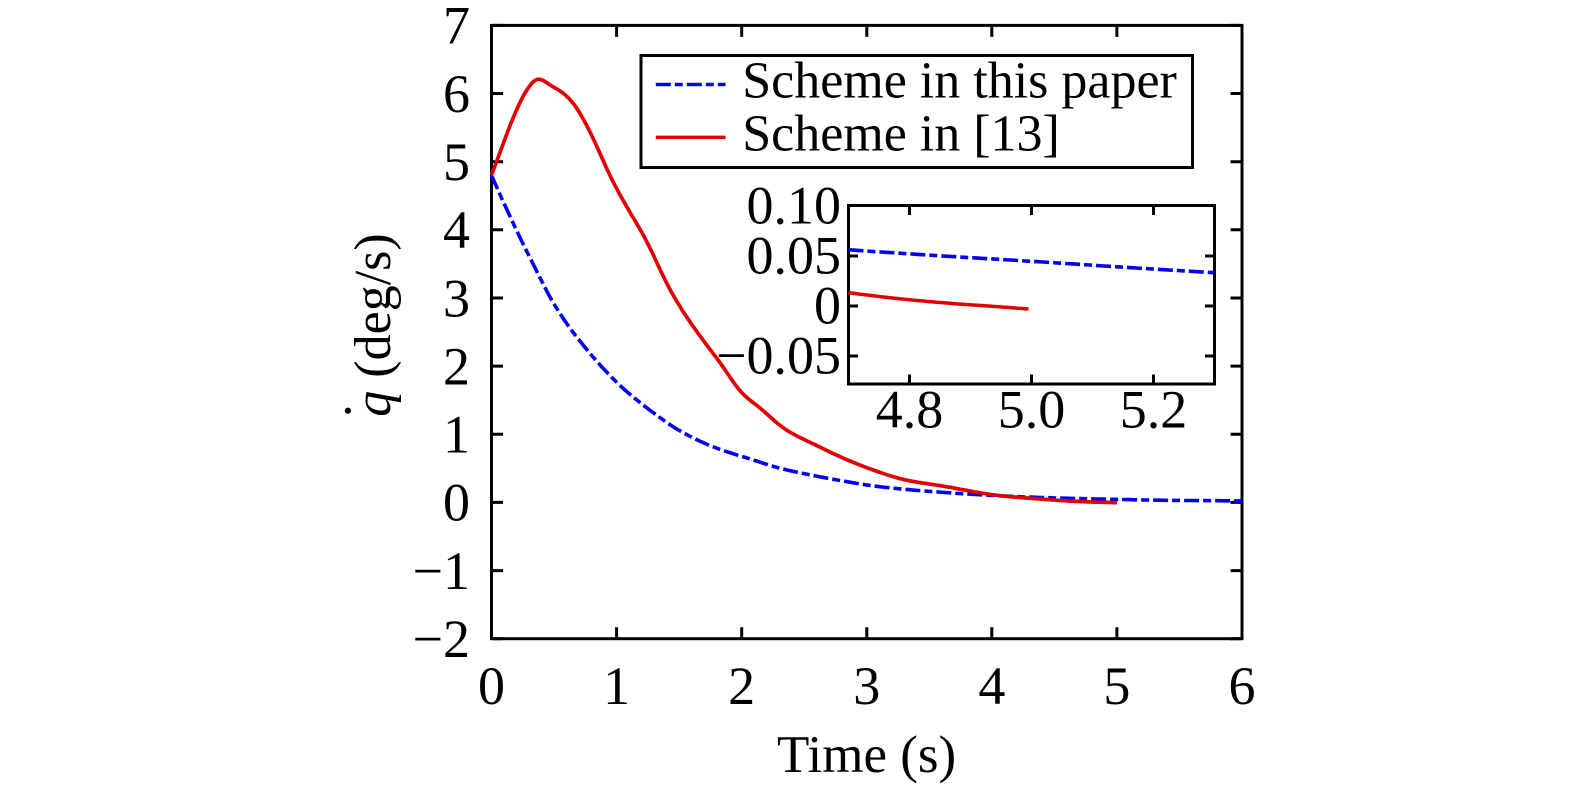  What do you see at coordinates (778, 356) in the screenshot?
I see `svg-text: −0.05` at bounding box center [778, 356].